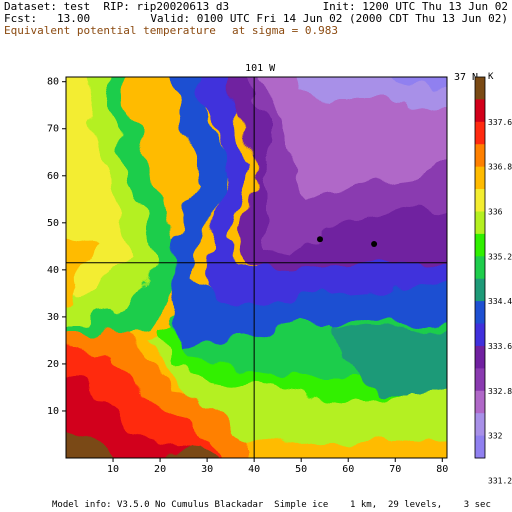 This screenshot has width=512, height=512. What do you see at coordinates (495, 436) in the screenshot?
I see `colorbar-label: 332` at bounding box center [495, 436].